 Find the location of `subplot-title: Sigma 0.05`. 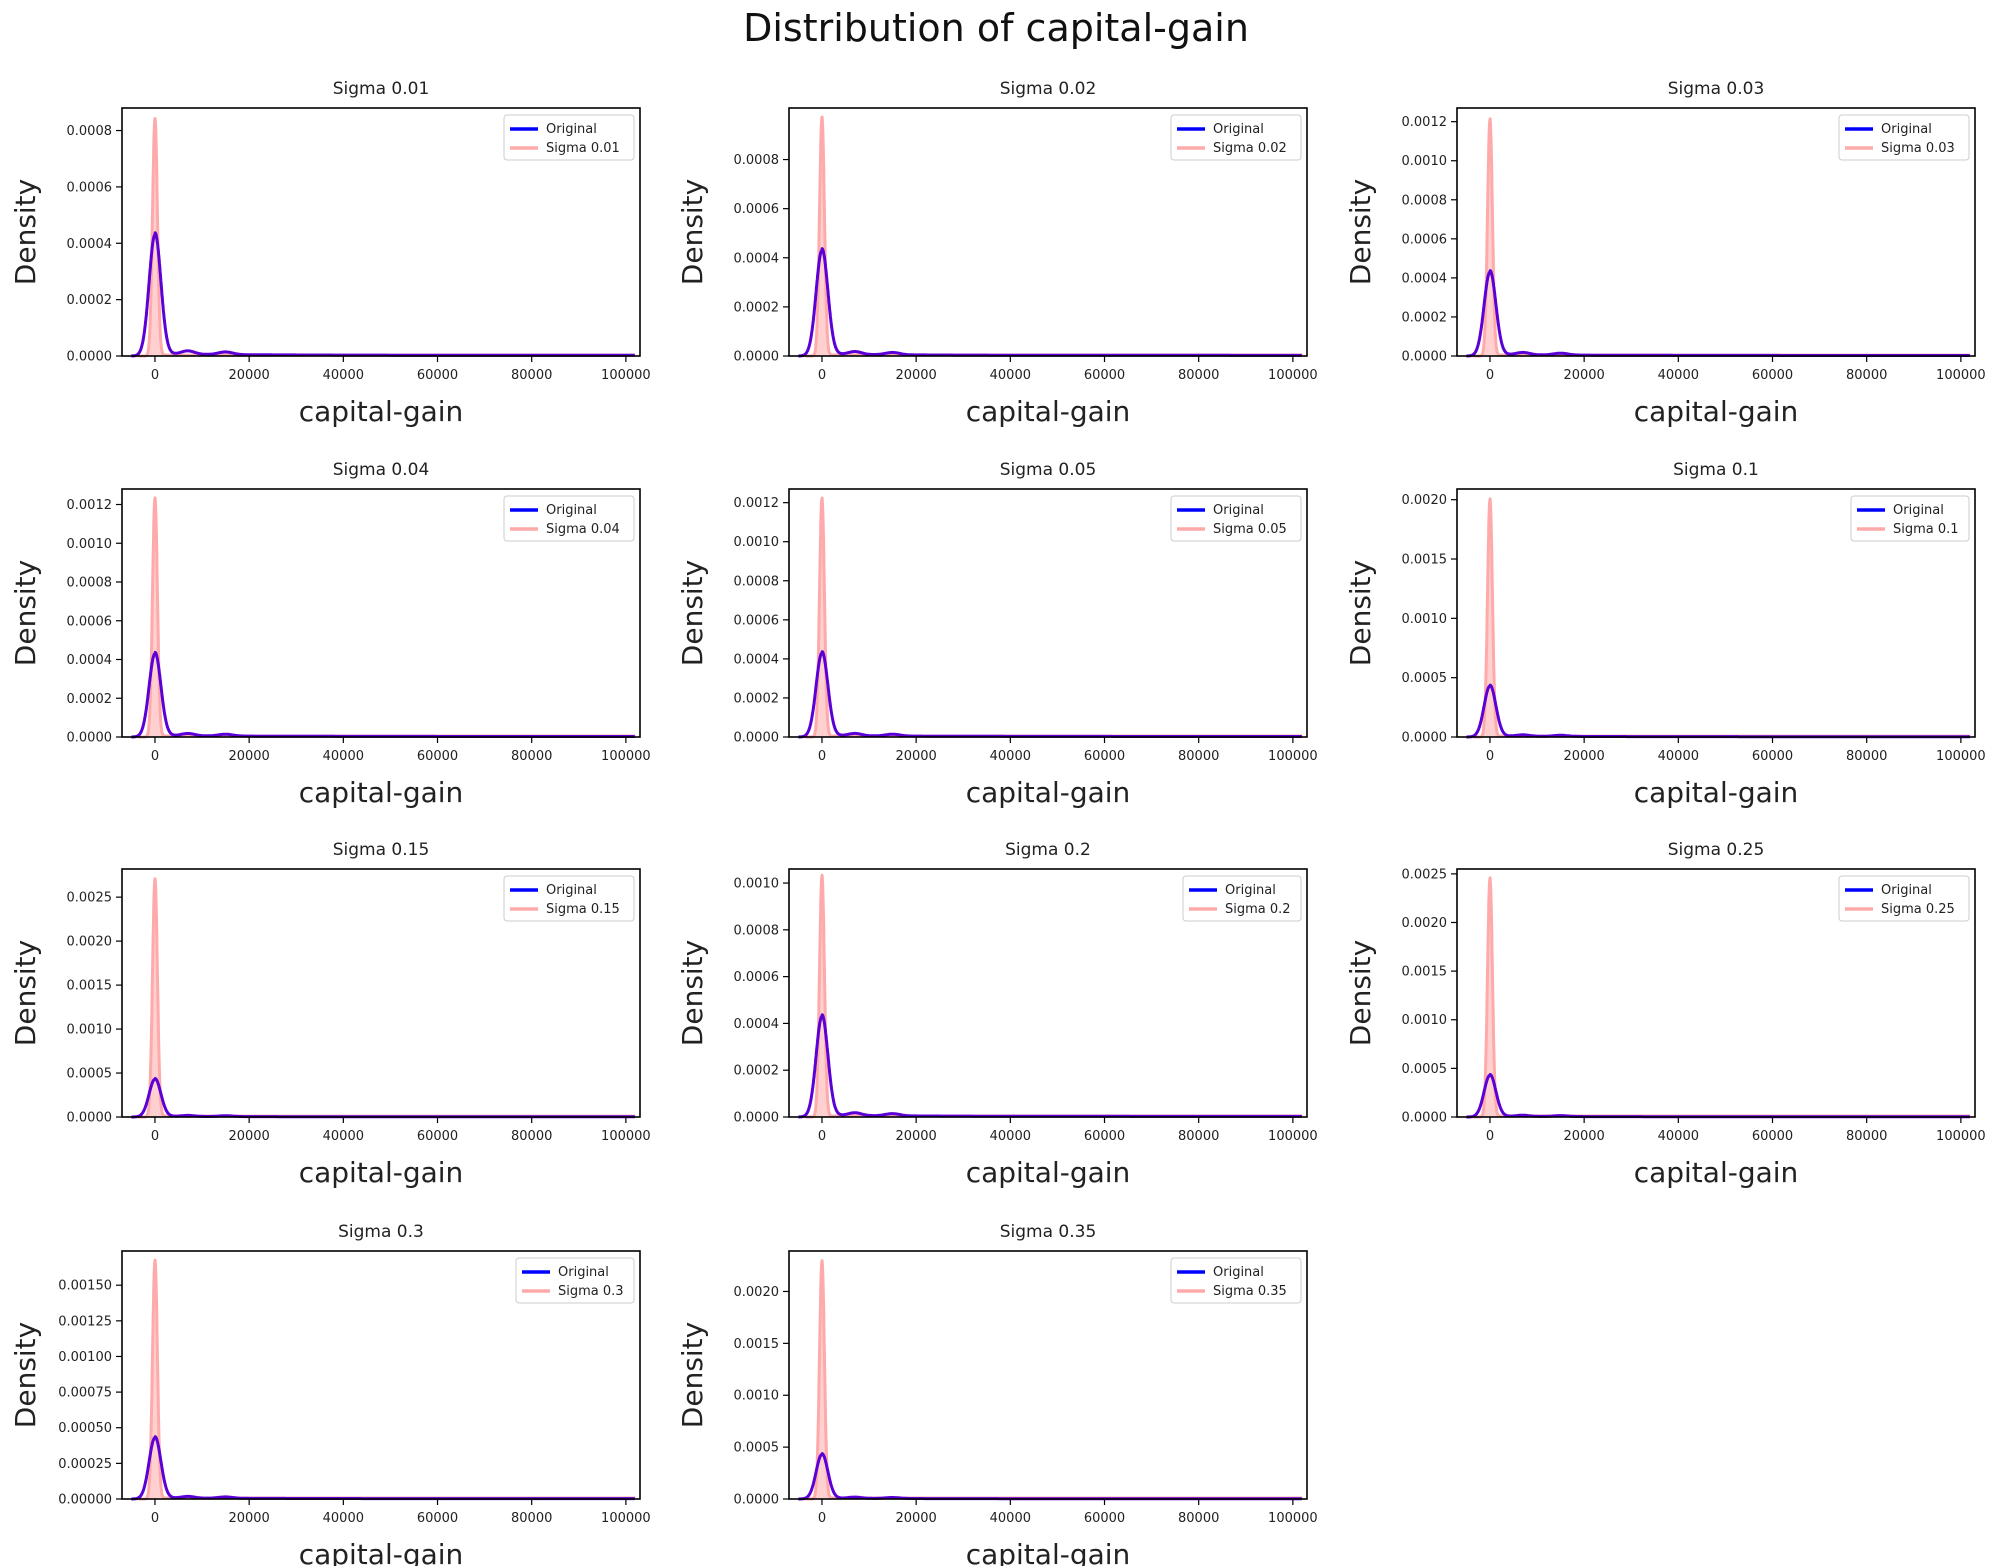

subplot-title: Sigma 0.05 is located at coordinates (1048, 470).